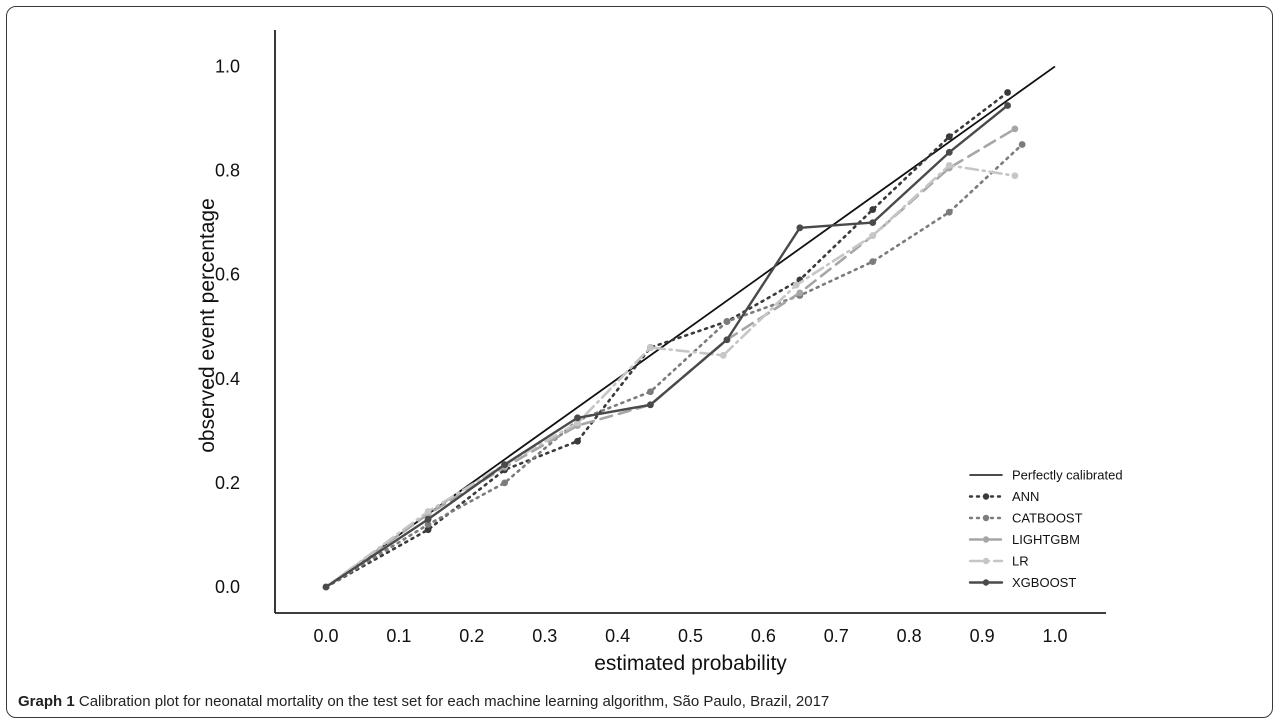 The height and width of the screenshot is (724, 1281). Describe the element at coordinates (986, 518) in the screenshot. I see `legend-marker-catboost` at that location.